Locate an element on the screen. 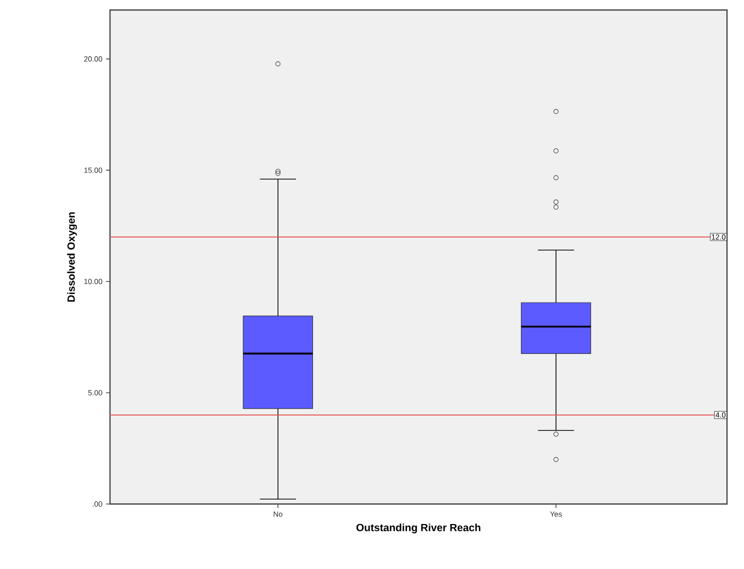 This screenshot has width=744, height=569. x-axis-title: Outstanding River Reach is located at coordinates (418, 529).